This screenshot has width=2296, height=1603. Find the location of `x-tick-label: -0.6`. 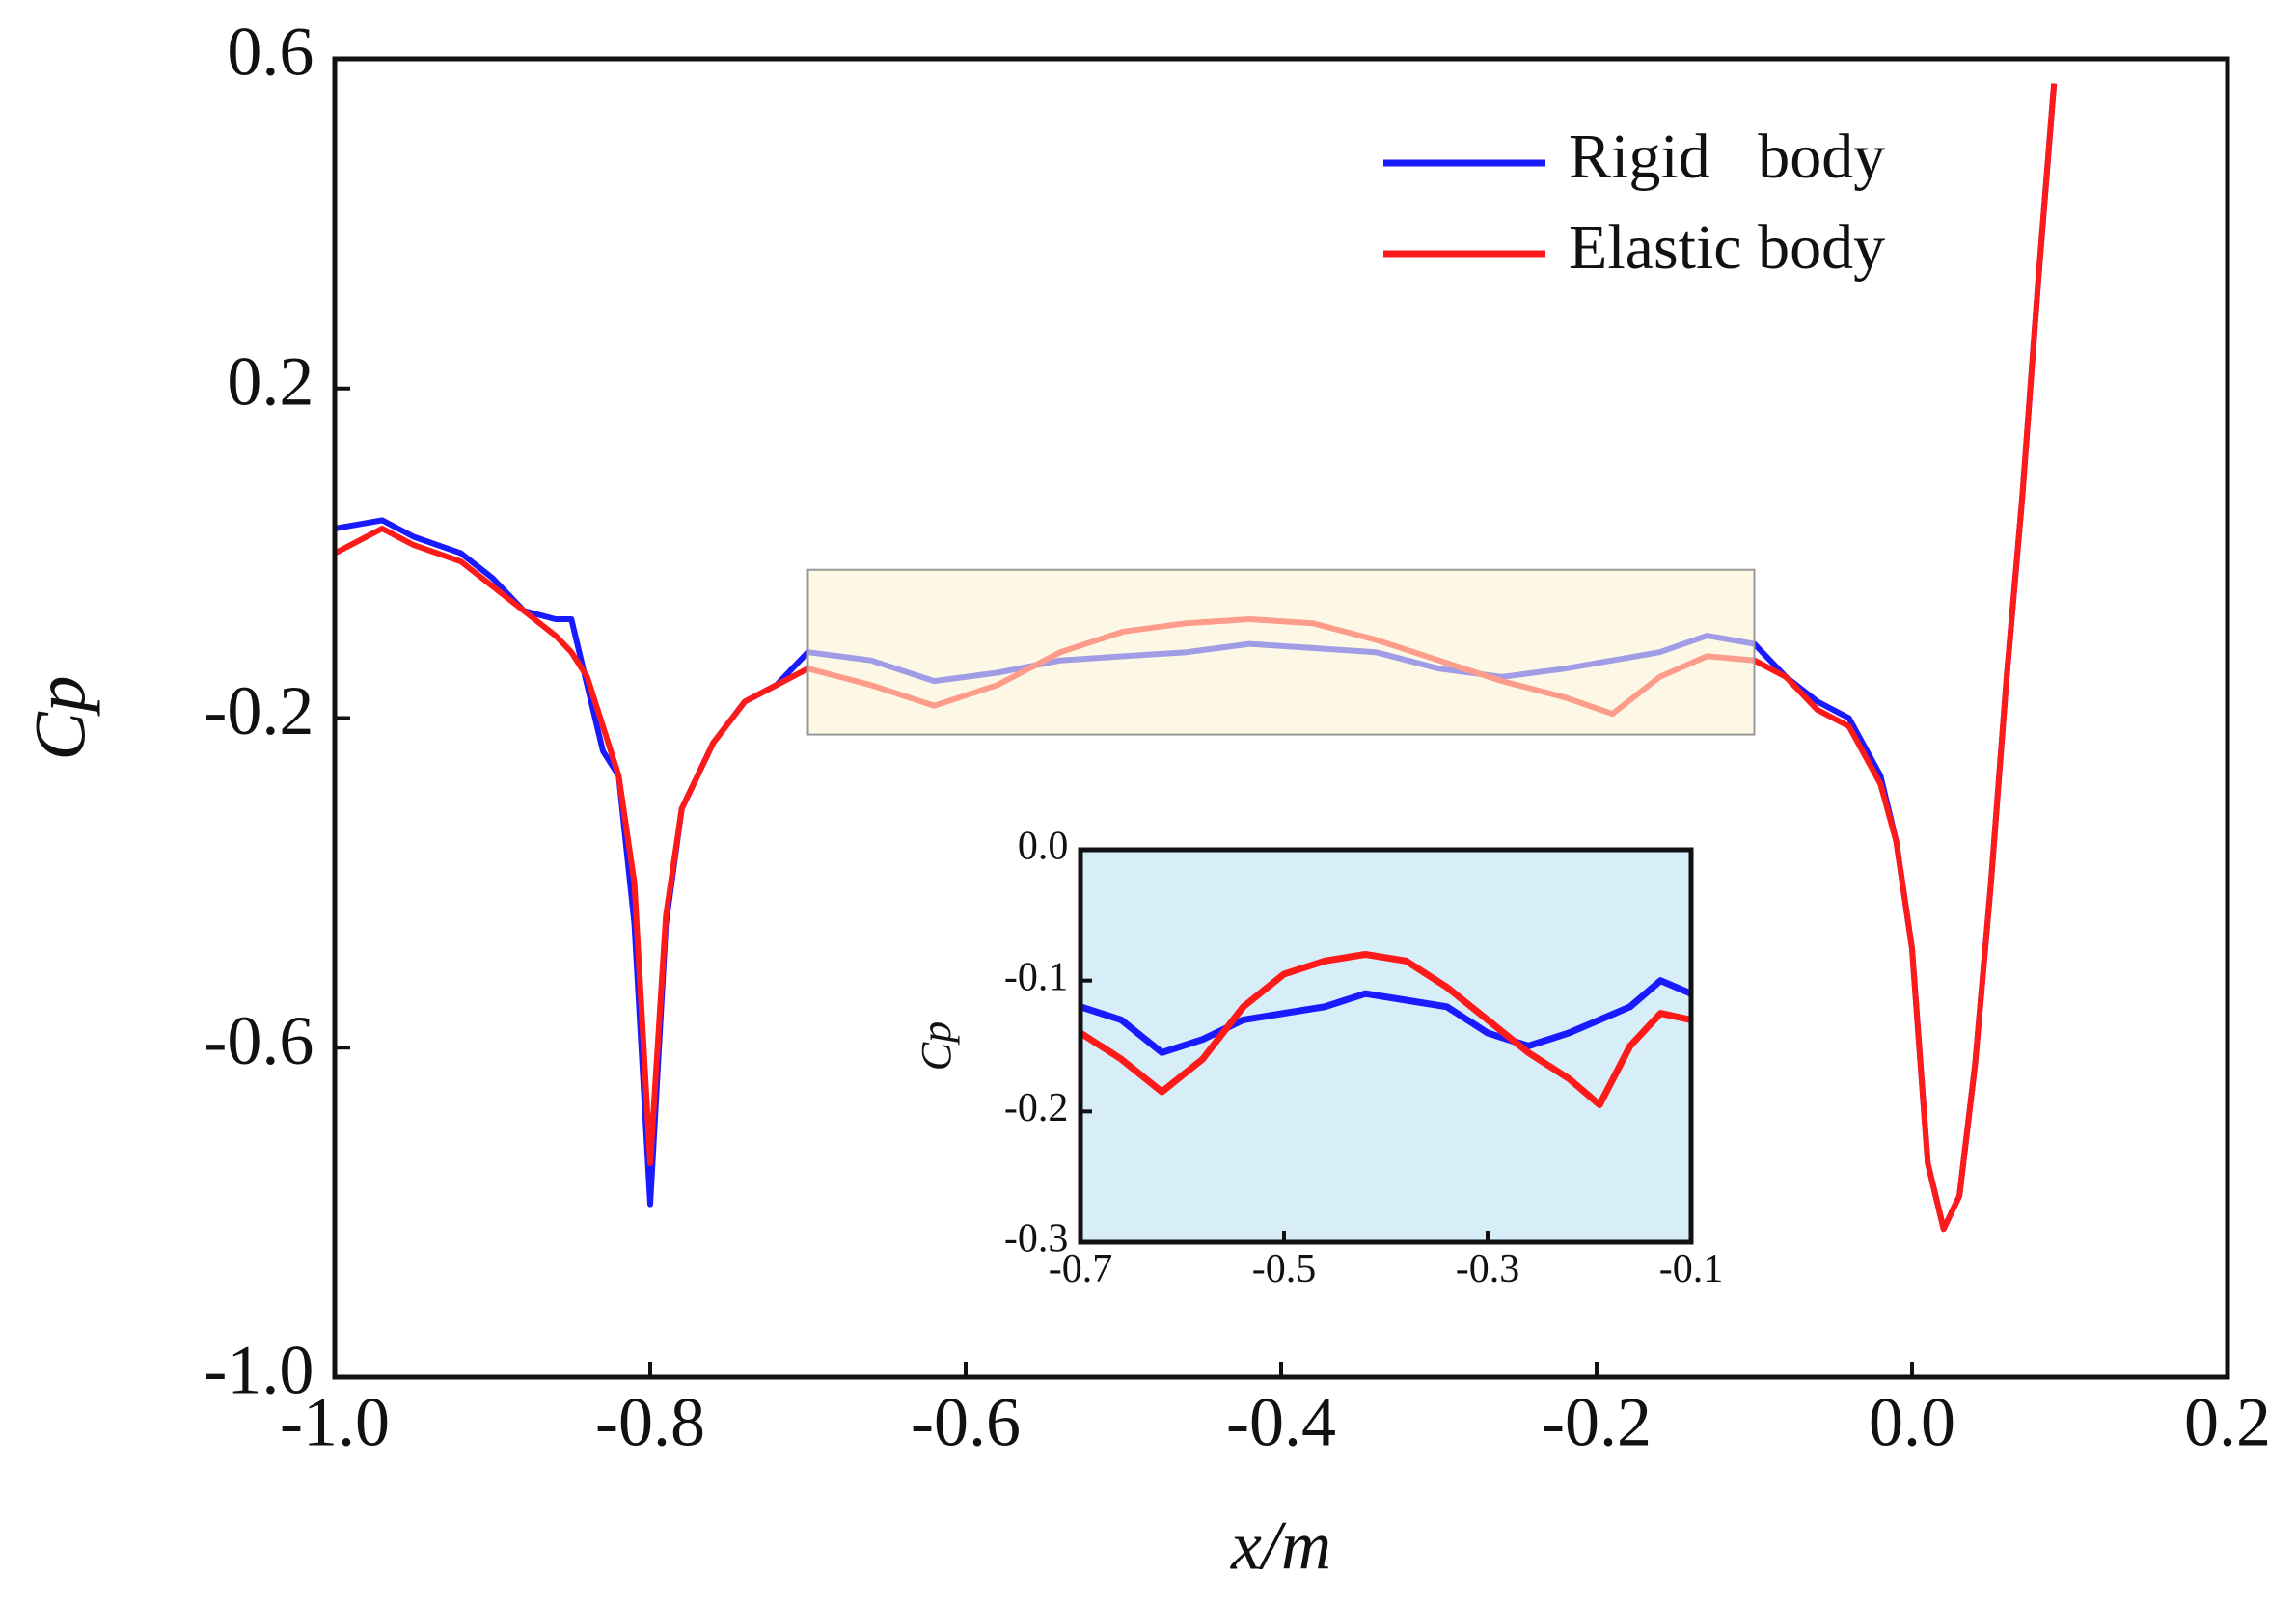

x-tick-label: -0.6 is located at coordinates (966, 1422).